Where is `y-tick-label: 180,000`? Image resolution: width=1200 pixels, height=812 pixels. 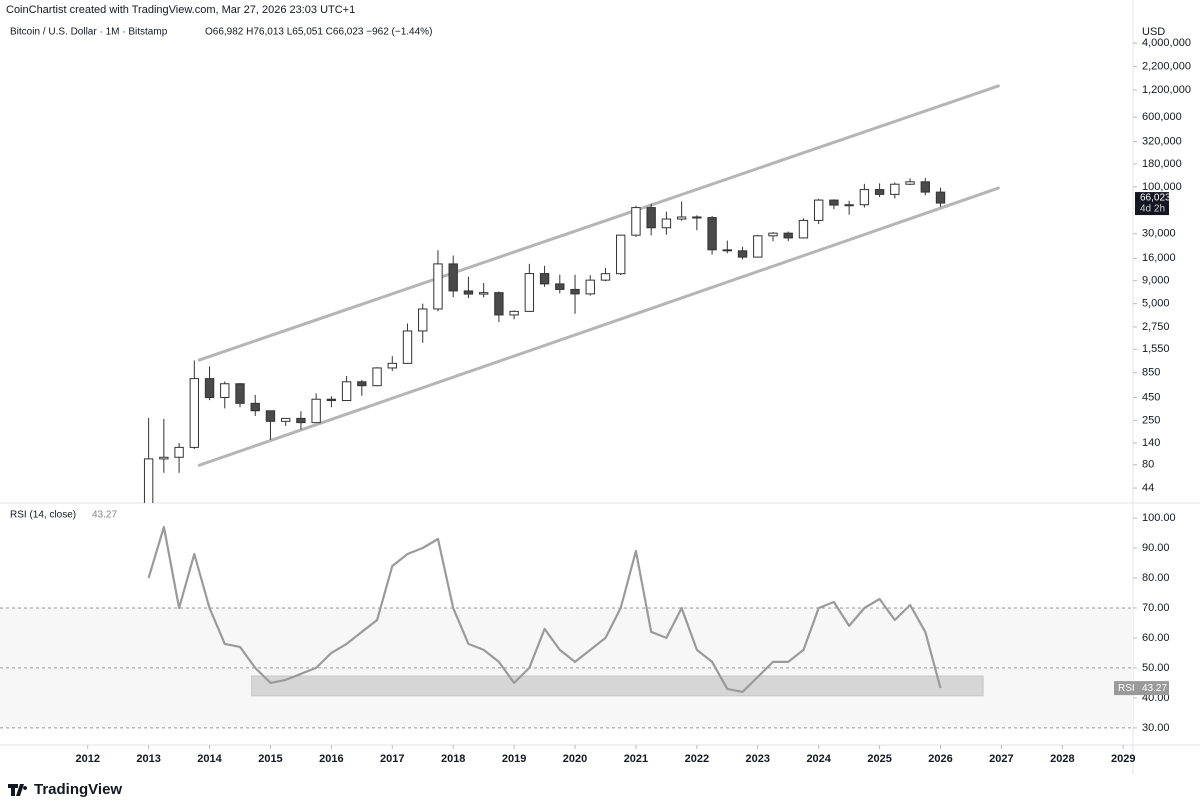 y-tick-label: 180,000 is located at coordinates (1162, 164).